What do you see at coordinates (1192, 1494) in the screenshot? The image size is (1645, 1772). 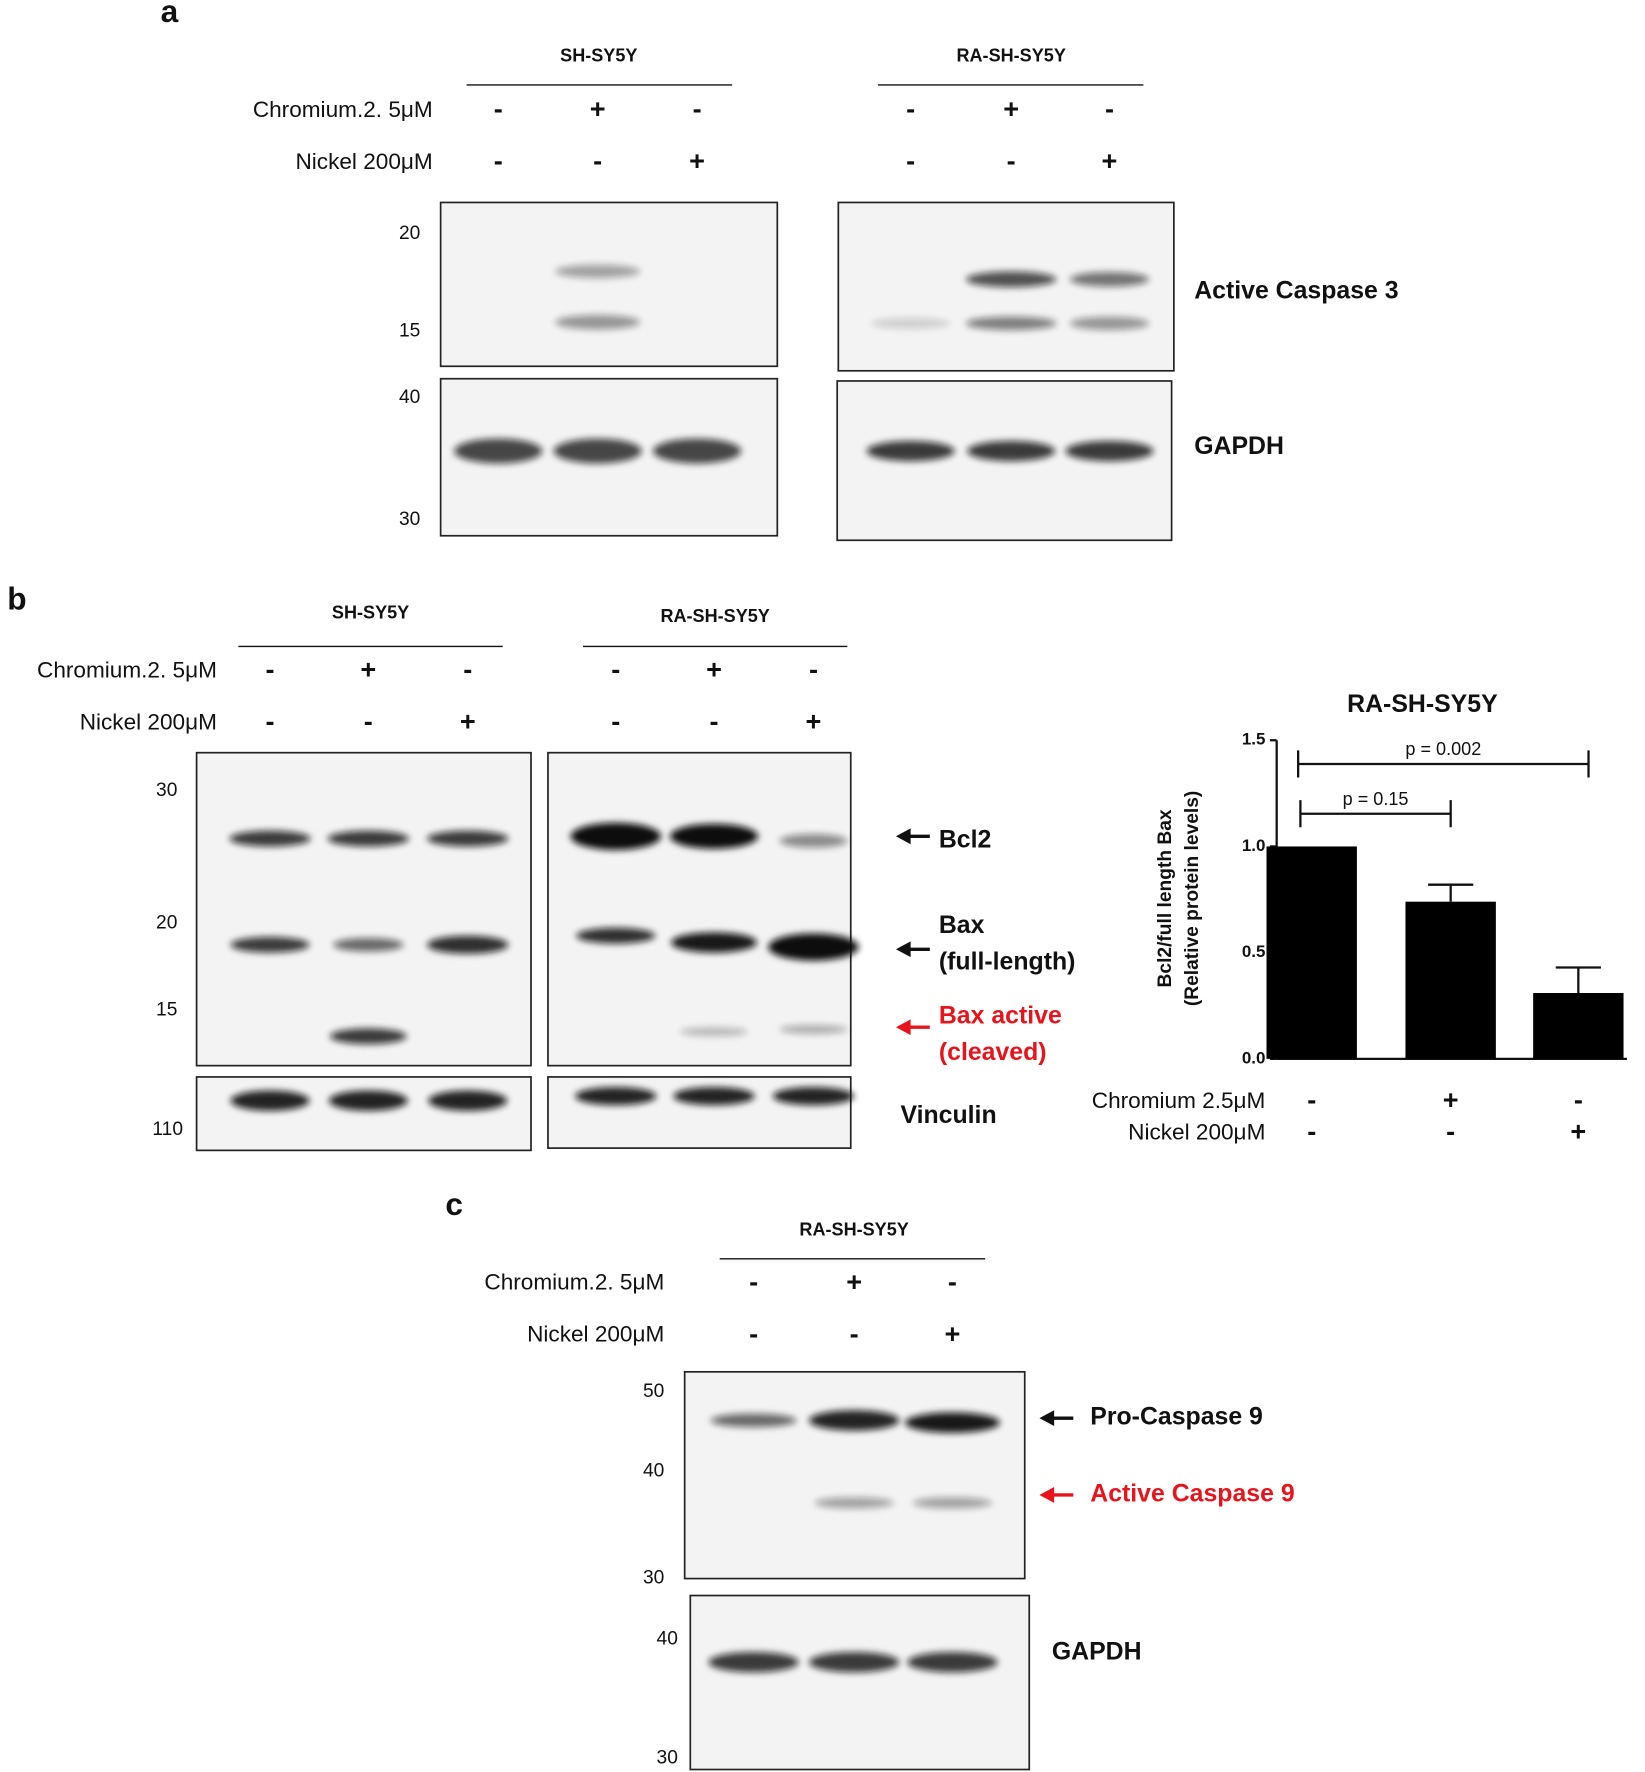 I see `protein-label: Active Caspase 9` at bounding box center [1192, 1494].